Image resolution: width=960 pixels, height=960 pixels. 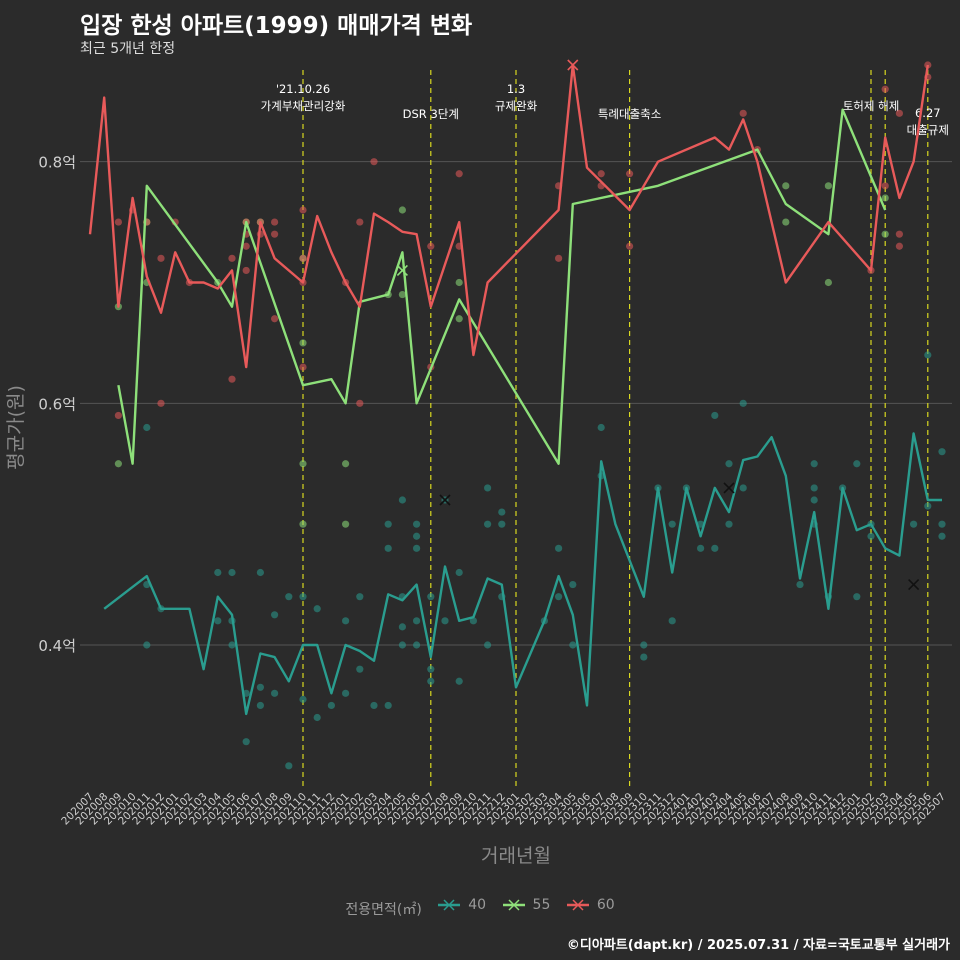 I want to click on legend: 전용면적(㎡) 40 55 60, so click(x=480, y=907).